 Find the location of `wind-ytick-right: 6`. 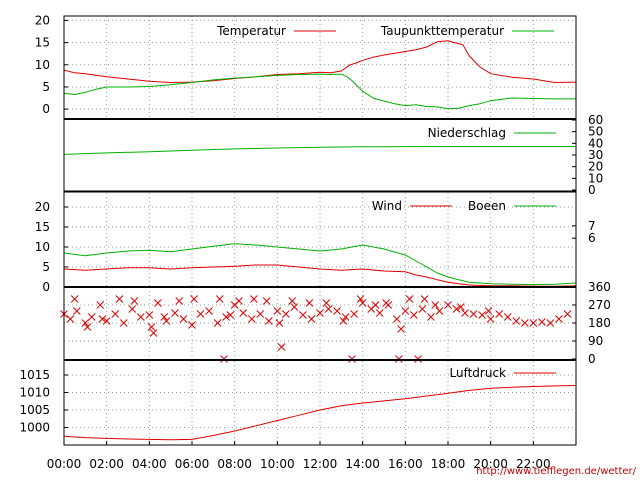

wind-ytick-right: 6 is located at coordinates (592, 238).